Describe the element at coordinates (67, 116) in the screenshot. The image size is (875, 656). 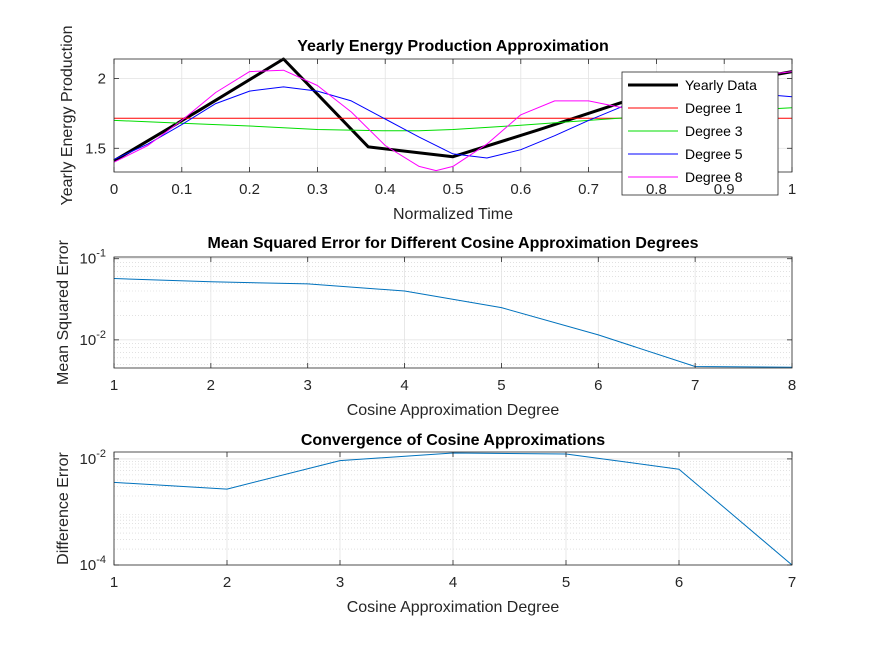
I see `y-axis-label: Yearly Energy Production` at that location.